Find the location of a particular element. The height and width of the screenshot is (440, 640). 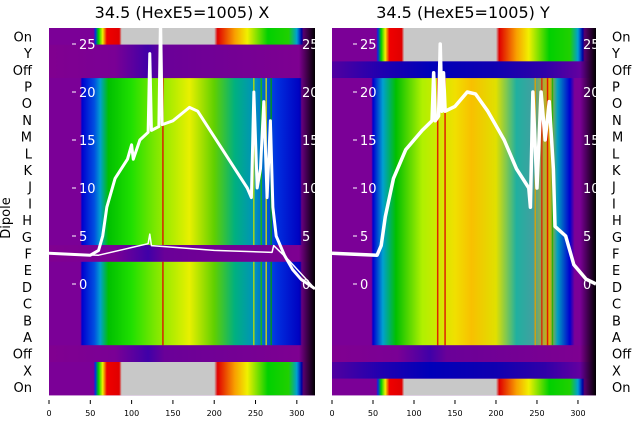

row-label: X is located at coordinates (616, 371).